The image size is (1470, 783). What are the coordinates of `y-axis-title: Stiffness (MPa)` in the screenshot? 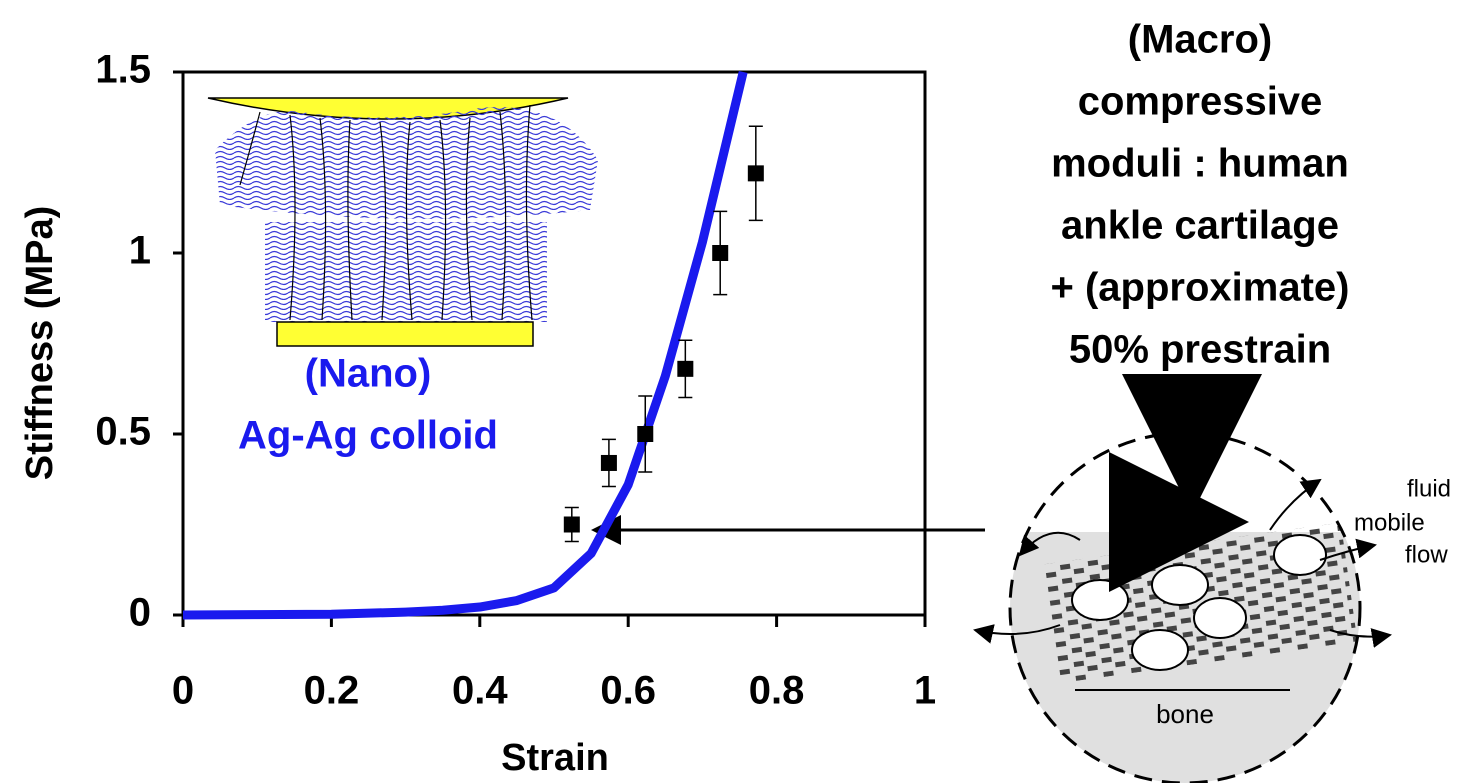 It's located at (40, 343).